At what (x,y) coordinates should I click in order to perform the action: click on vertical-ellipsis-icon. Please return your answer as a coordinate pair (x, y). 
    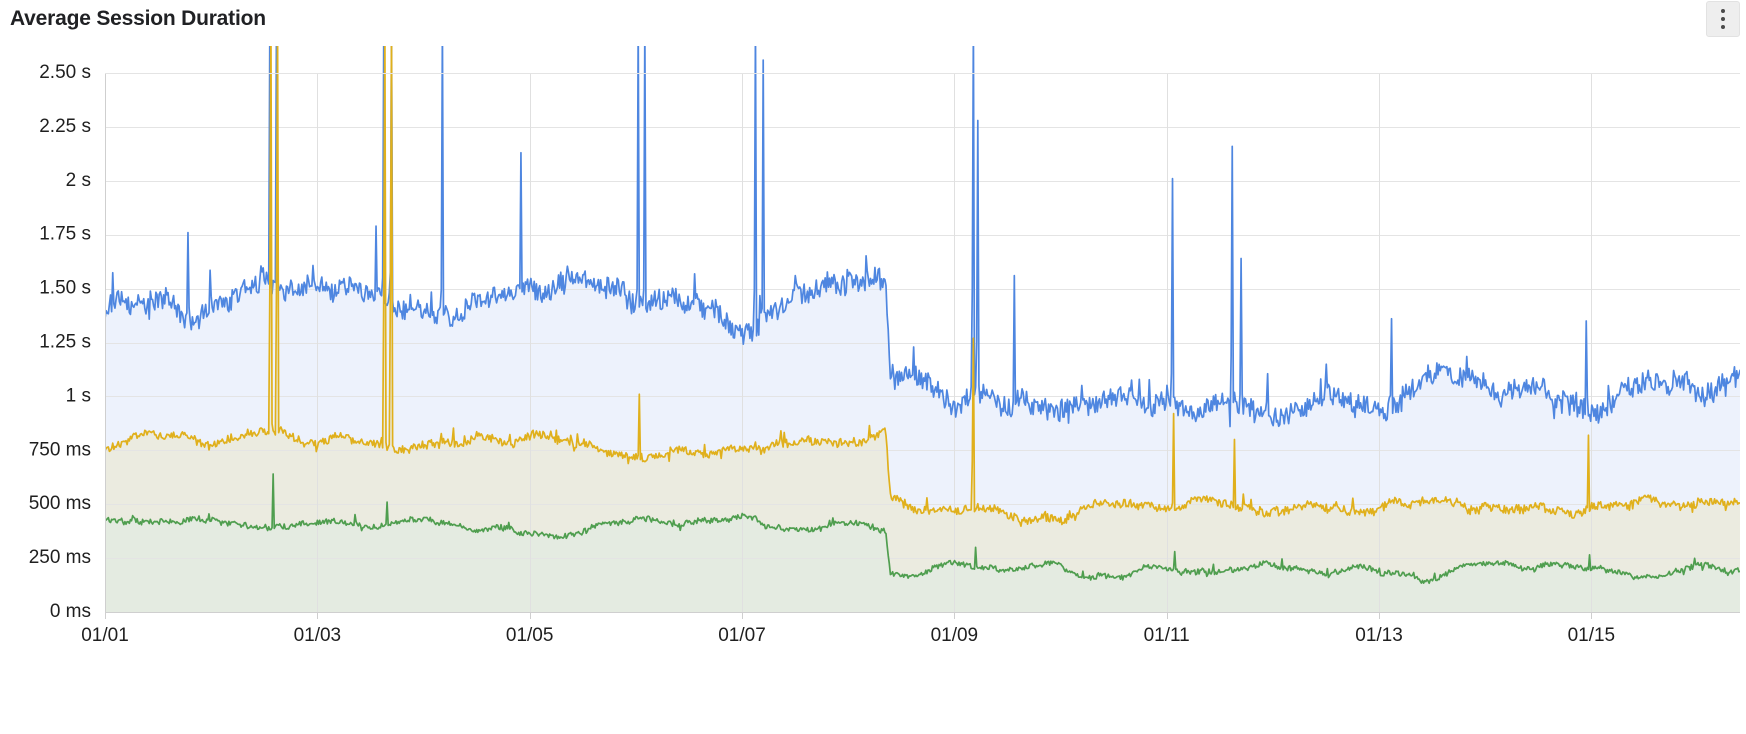
    Looking at the image, I should click on (1723, 19).